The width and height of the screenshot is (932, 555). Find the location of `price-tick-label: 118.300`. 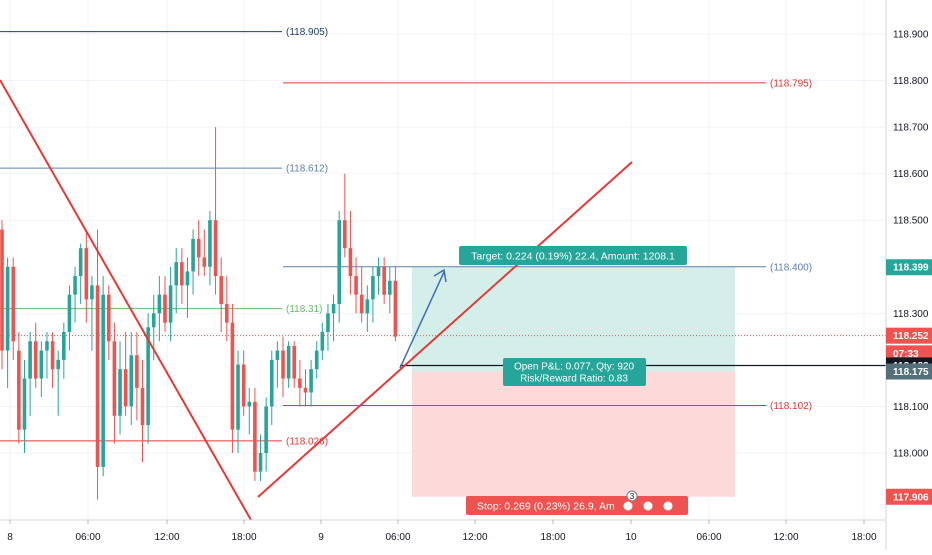

price-tick-label: 118.300 is located at coordinates (911, 314).